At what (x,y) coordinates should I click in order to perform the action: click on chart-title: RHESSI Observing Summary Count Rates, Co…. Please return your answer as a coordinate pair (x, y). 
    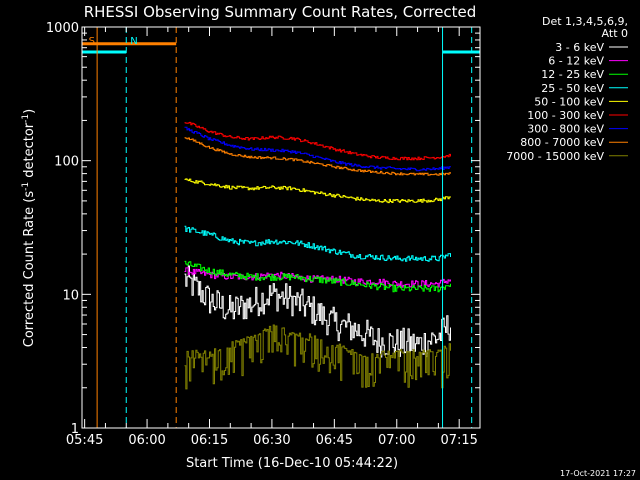
    Looking at the image, I should click on (280, 12).